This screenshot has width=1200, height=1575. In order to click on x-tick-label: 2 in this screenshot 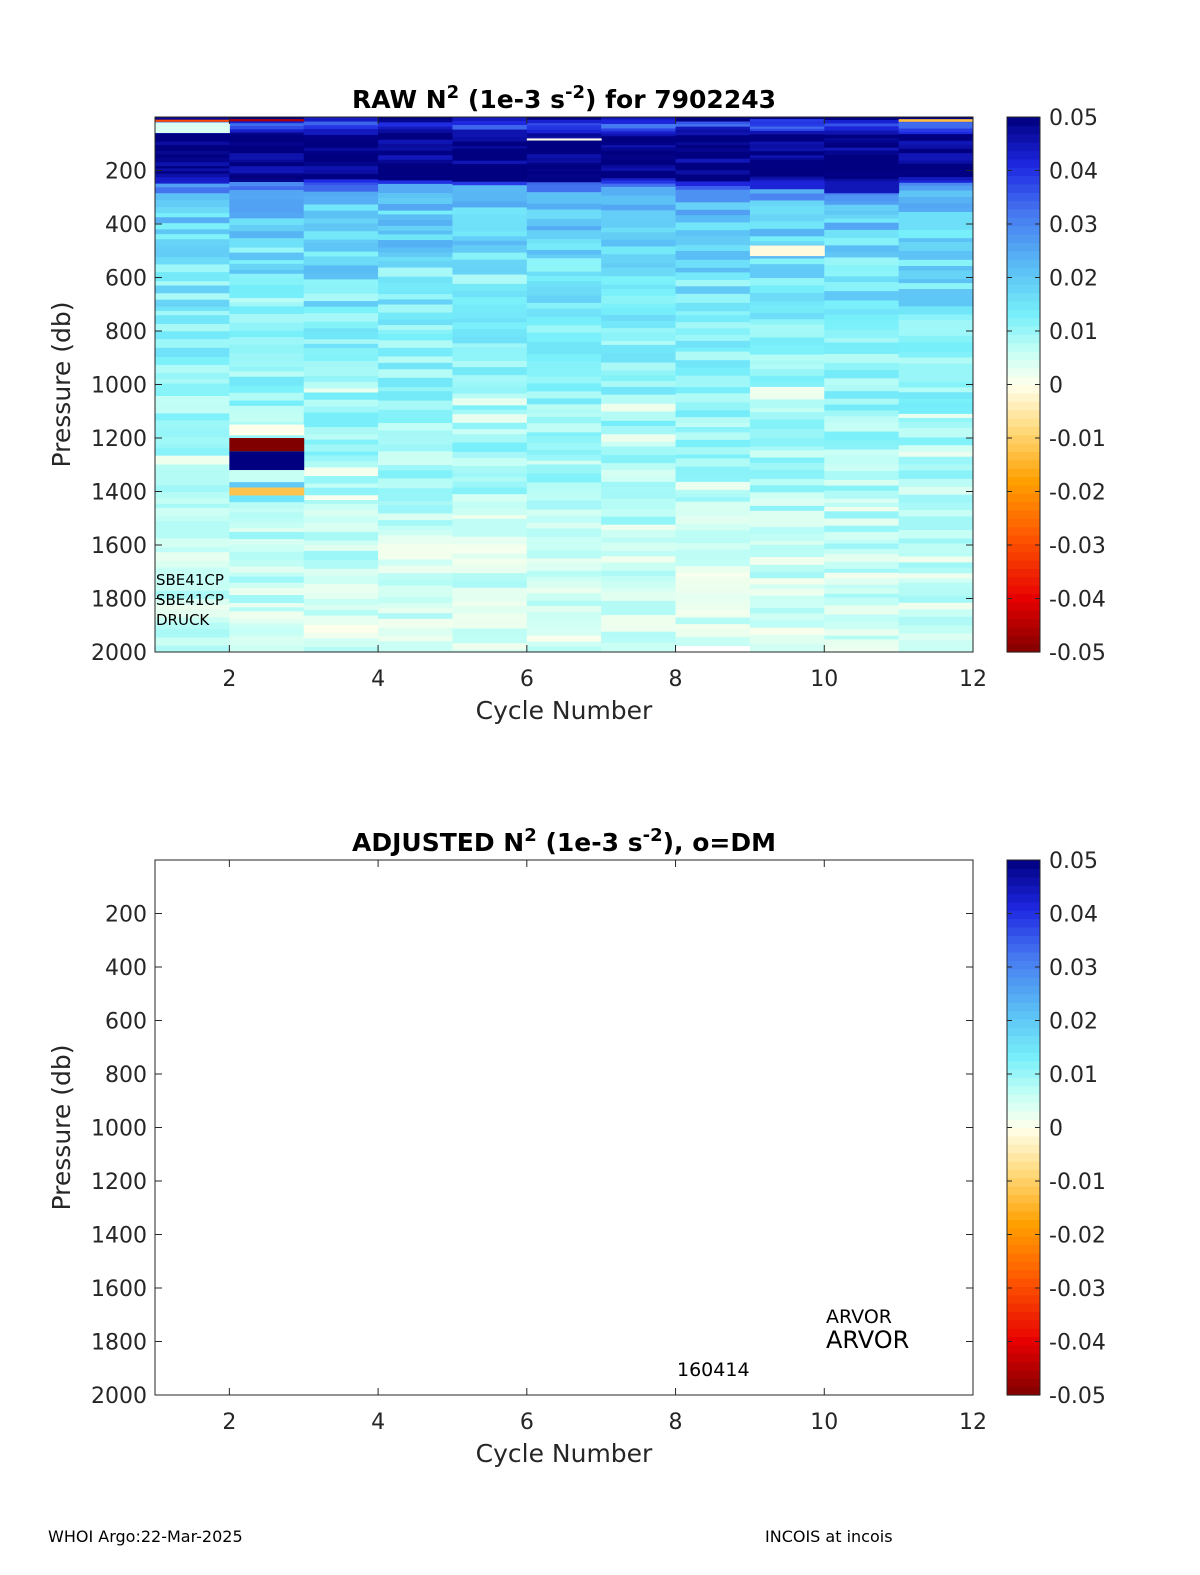, I will do `click(229, 679)`.